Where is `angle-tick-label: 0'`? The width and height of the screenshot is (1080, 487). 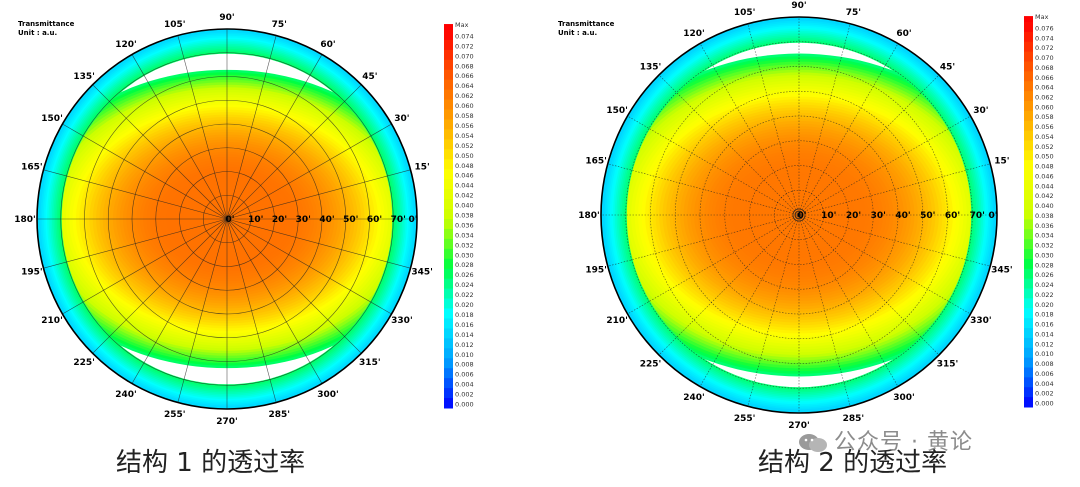 angle-tick-label: 0' is located at coordinates (412, 220).